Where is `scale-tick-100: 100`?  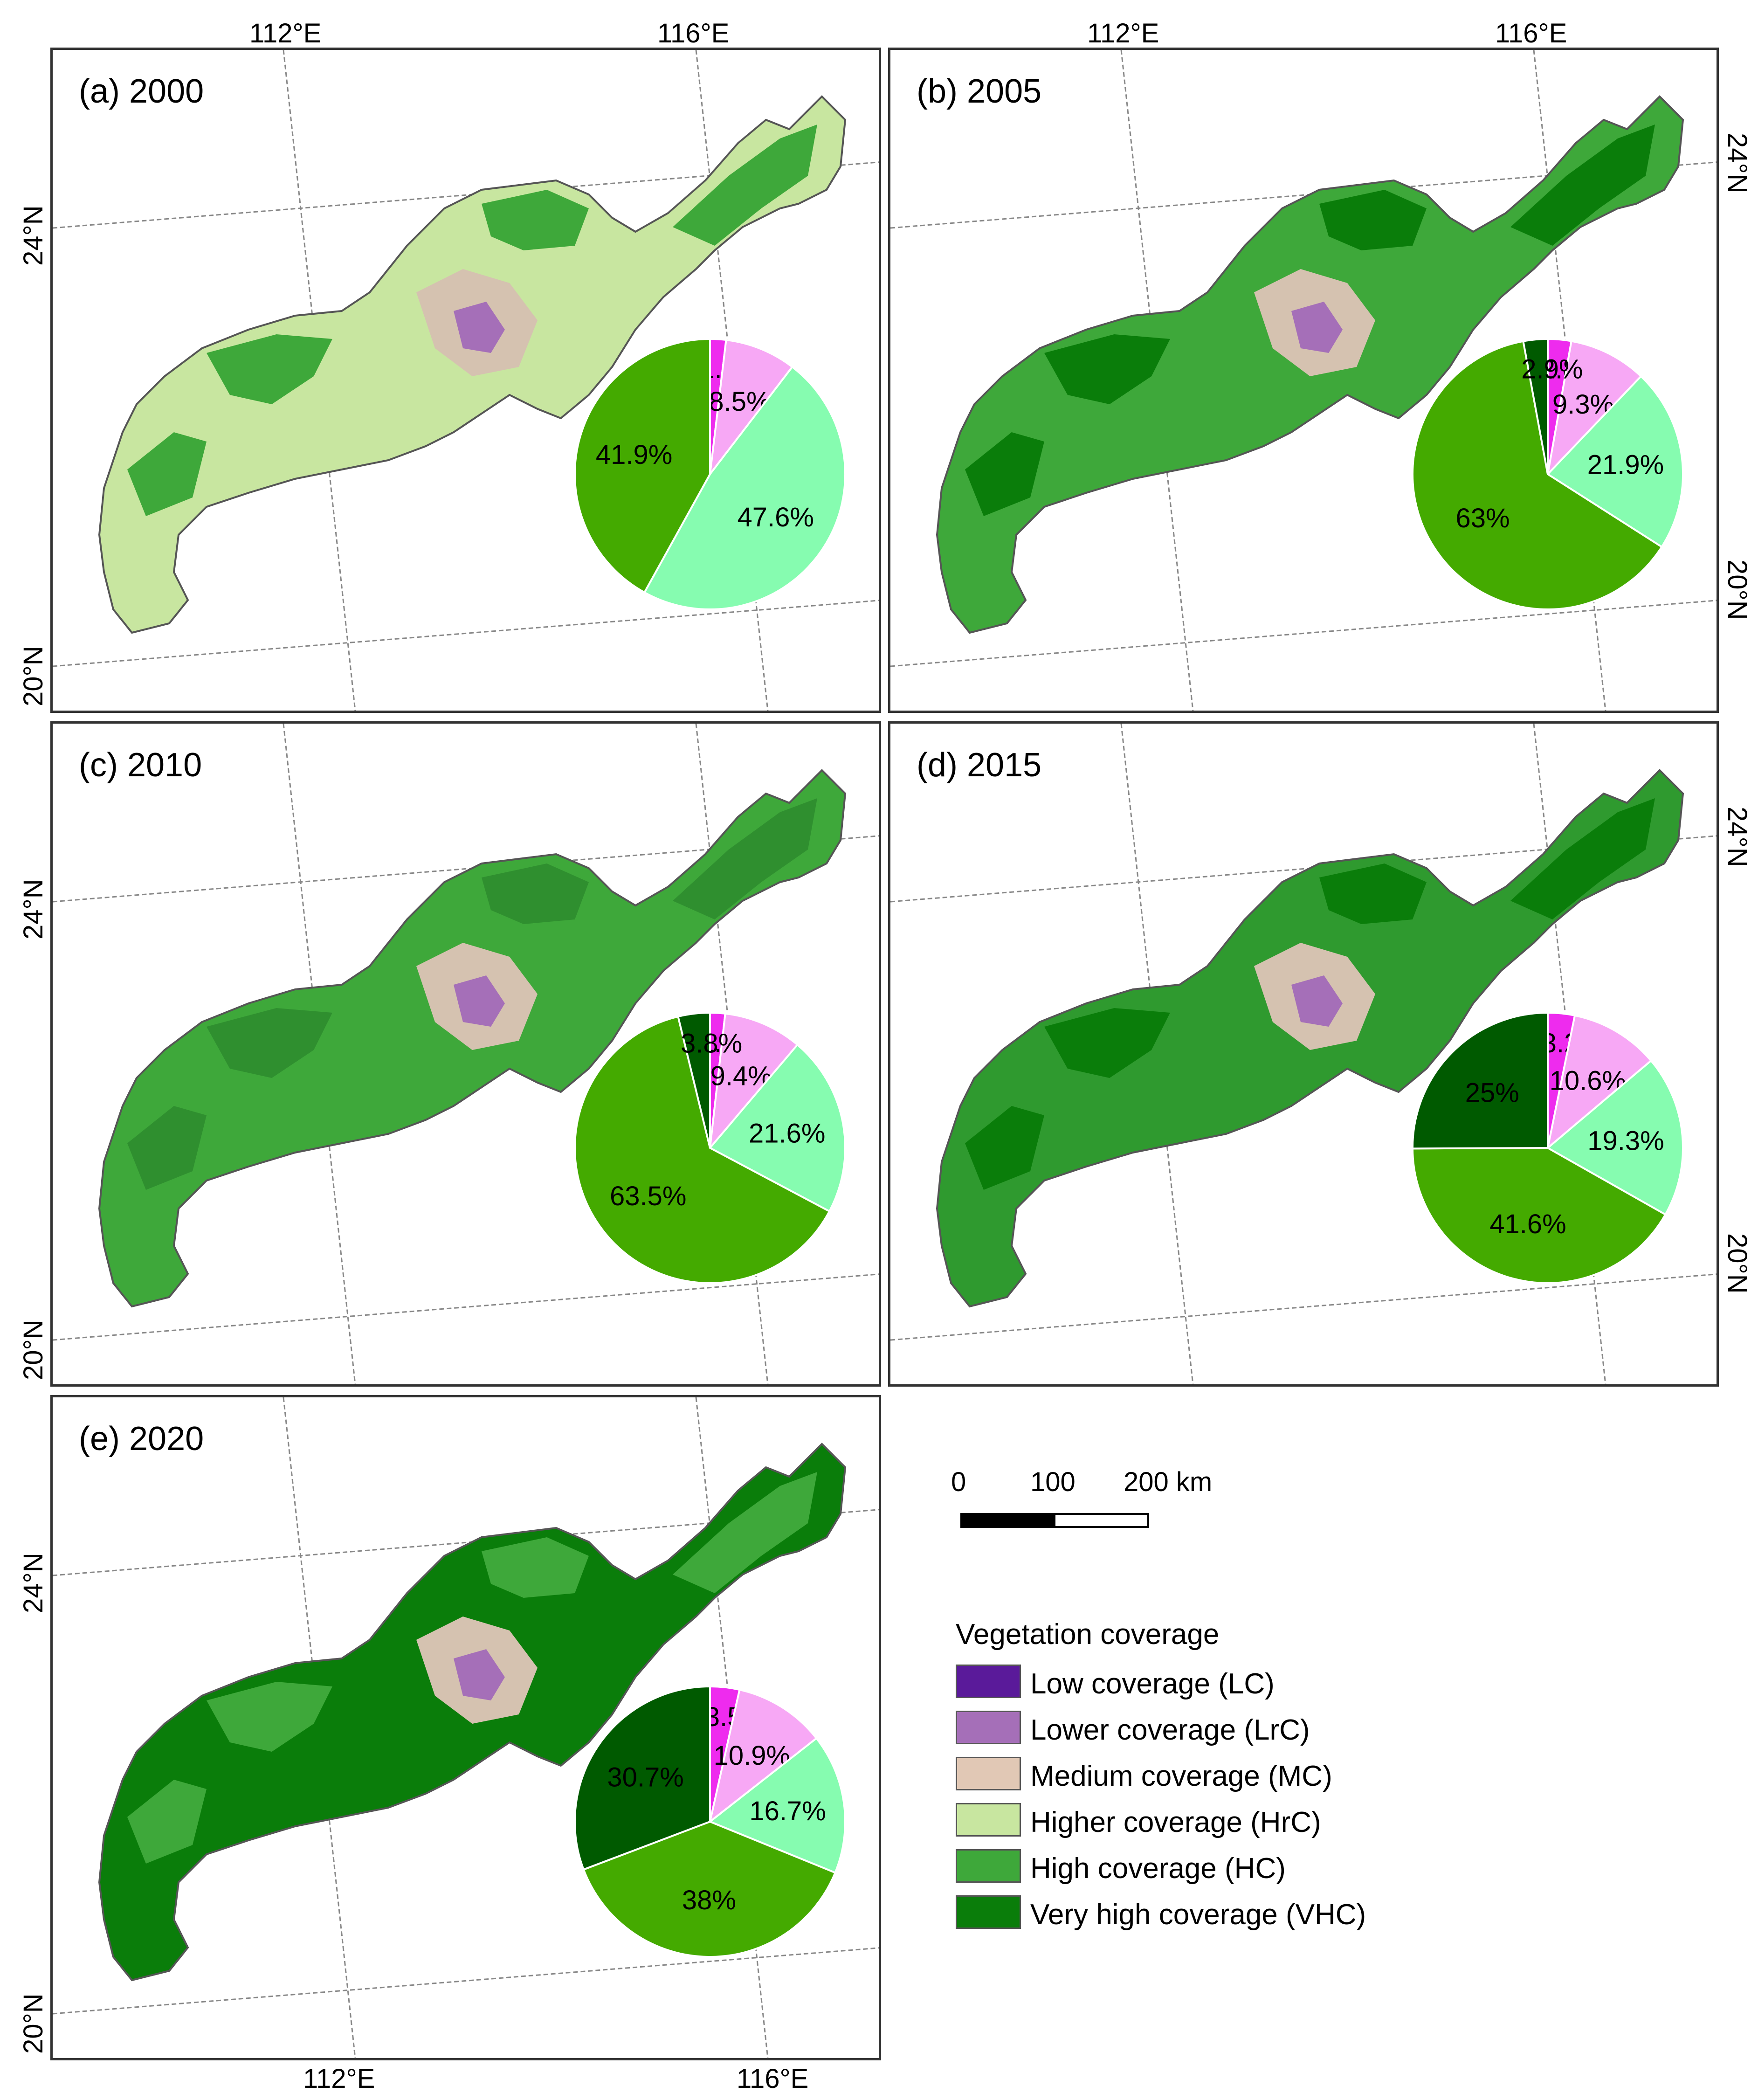
scale-tick-100: 100 is located at coordinates (1052, 1482).